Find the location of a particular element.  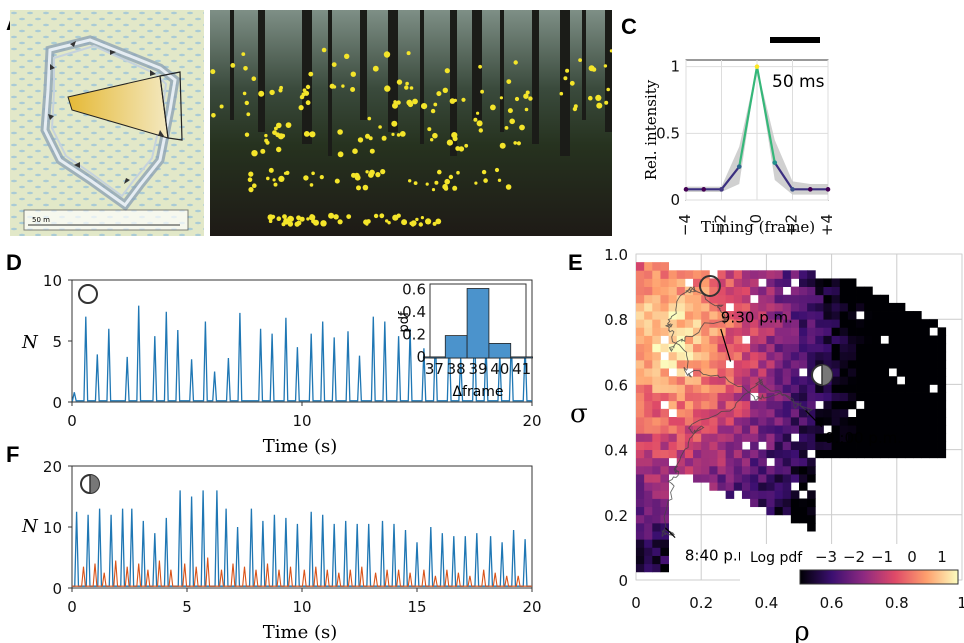

inset-xtick: 37 is located at coordinates (434, 369).